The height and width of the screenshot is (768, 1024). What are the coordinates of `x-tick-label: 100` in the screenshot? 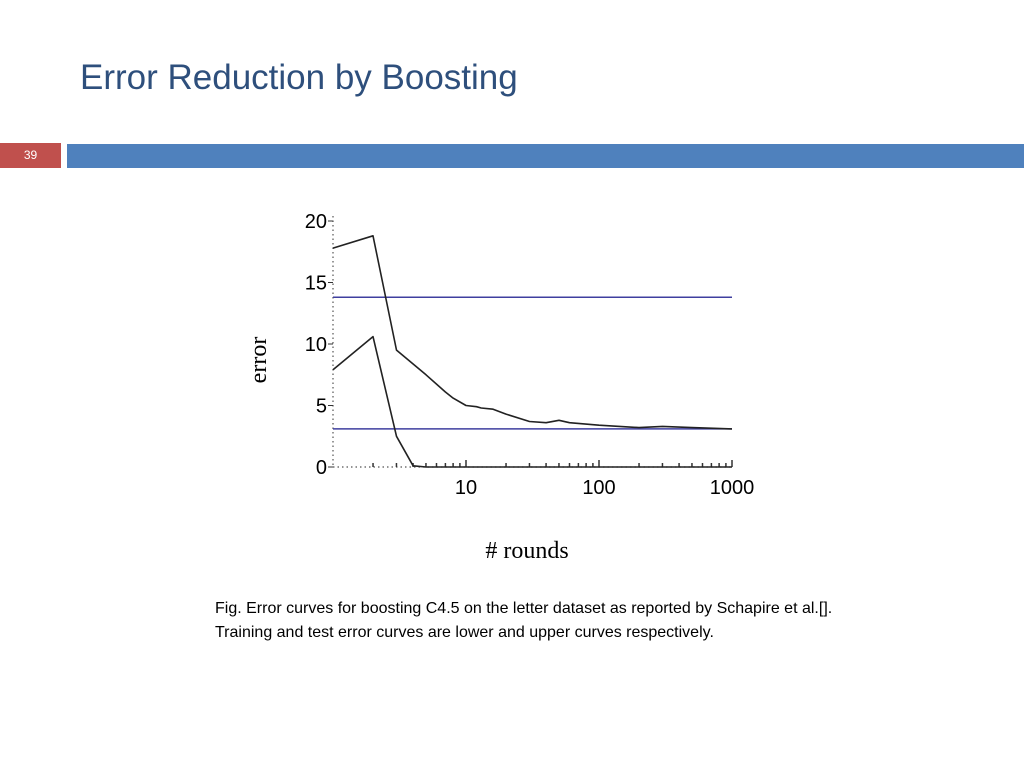 It's located at (598, 488).